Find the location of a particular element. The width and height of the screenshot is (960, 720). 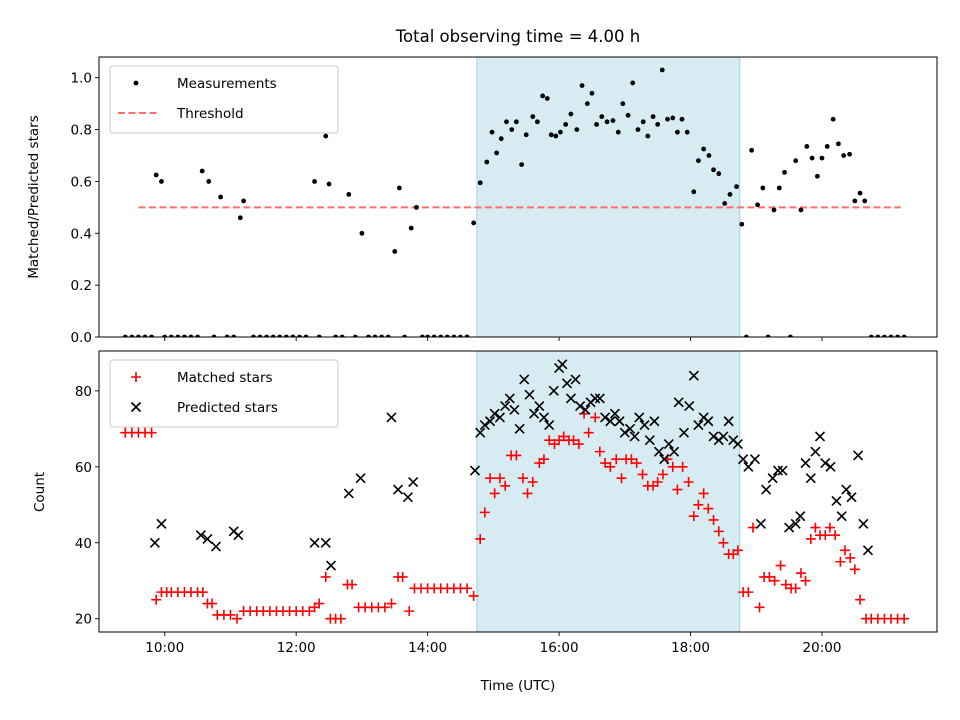

y-tick-label: 80 is located at coordinates (83, 392).